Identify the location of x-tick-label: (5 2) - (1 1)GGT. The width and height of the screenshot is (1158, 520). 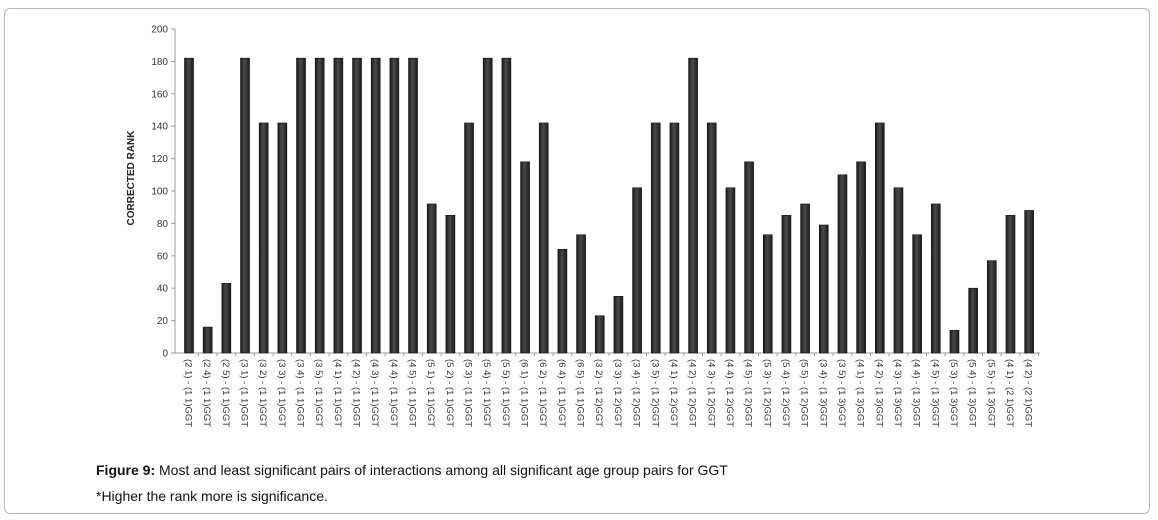
(449, 393).